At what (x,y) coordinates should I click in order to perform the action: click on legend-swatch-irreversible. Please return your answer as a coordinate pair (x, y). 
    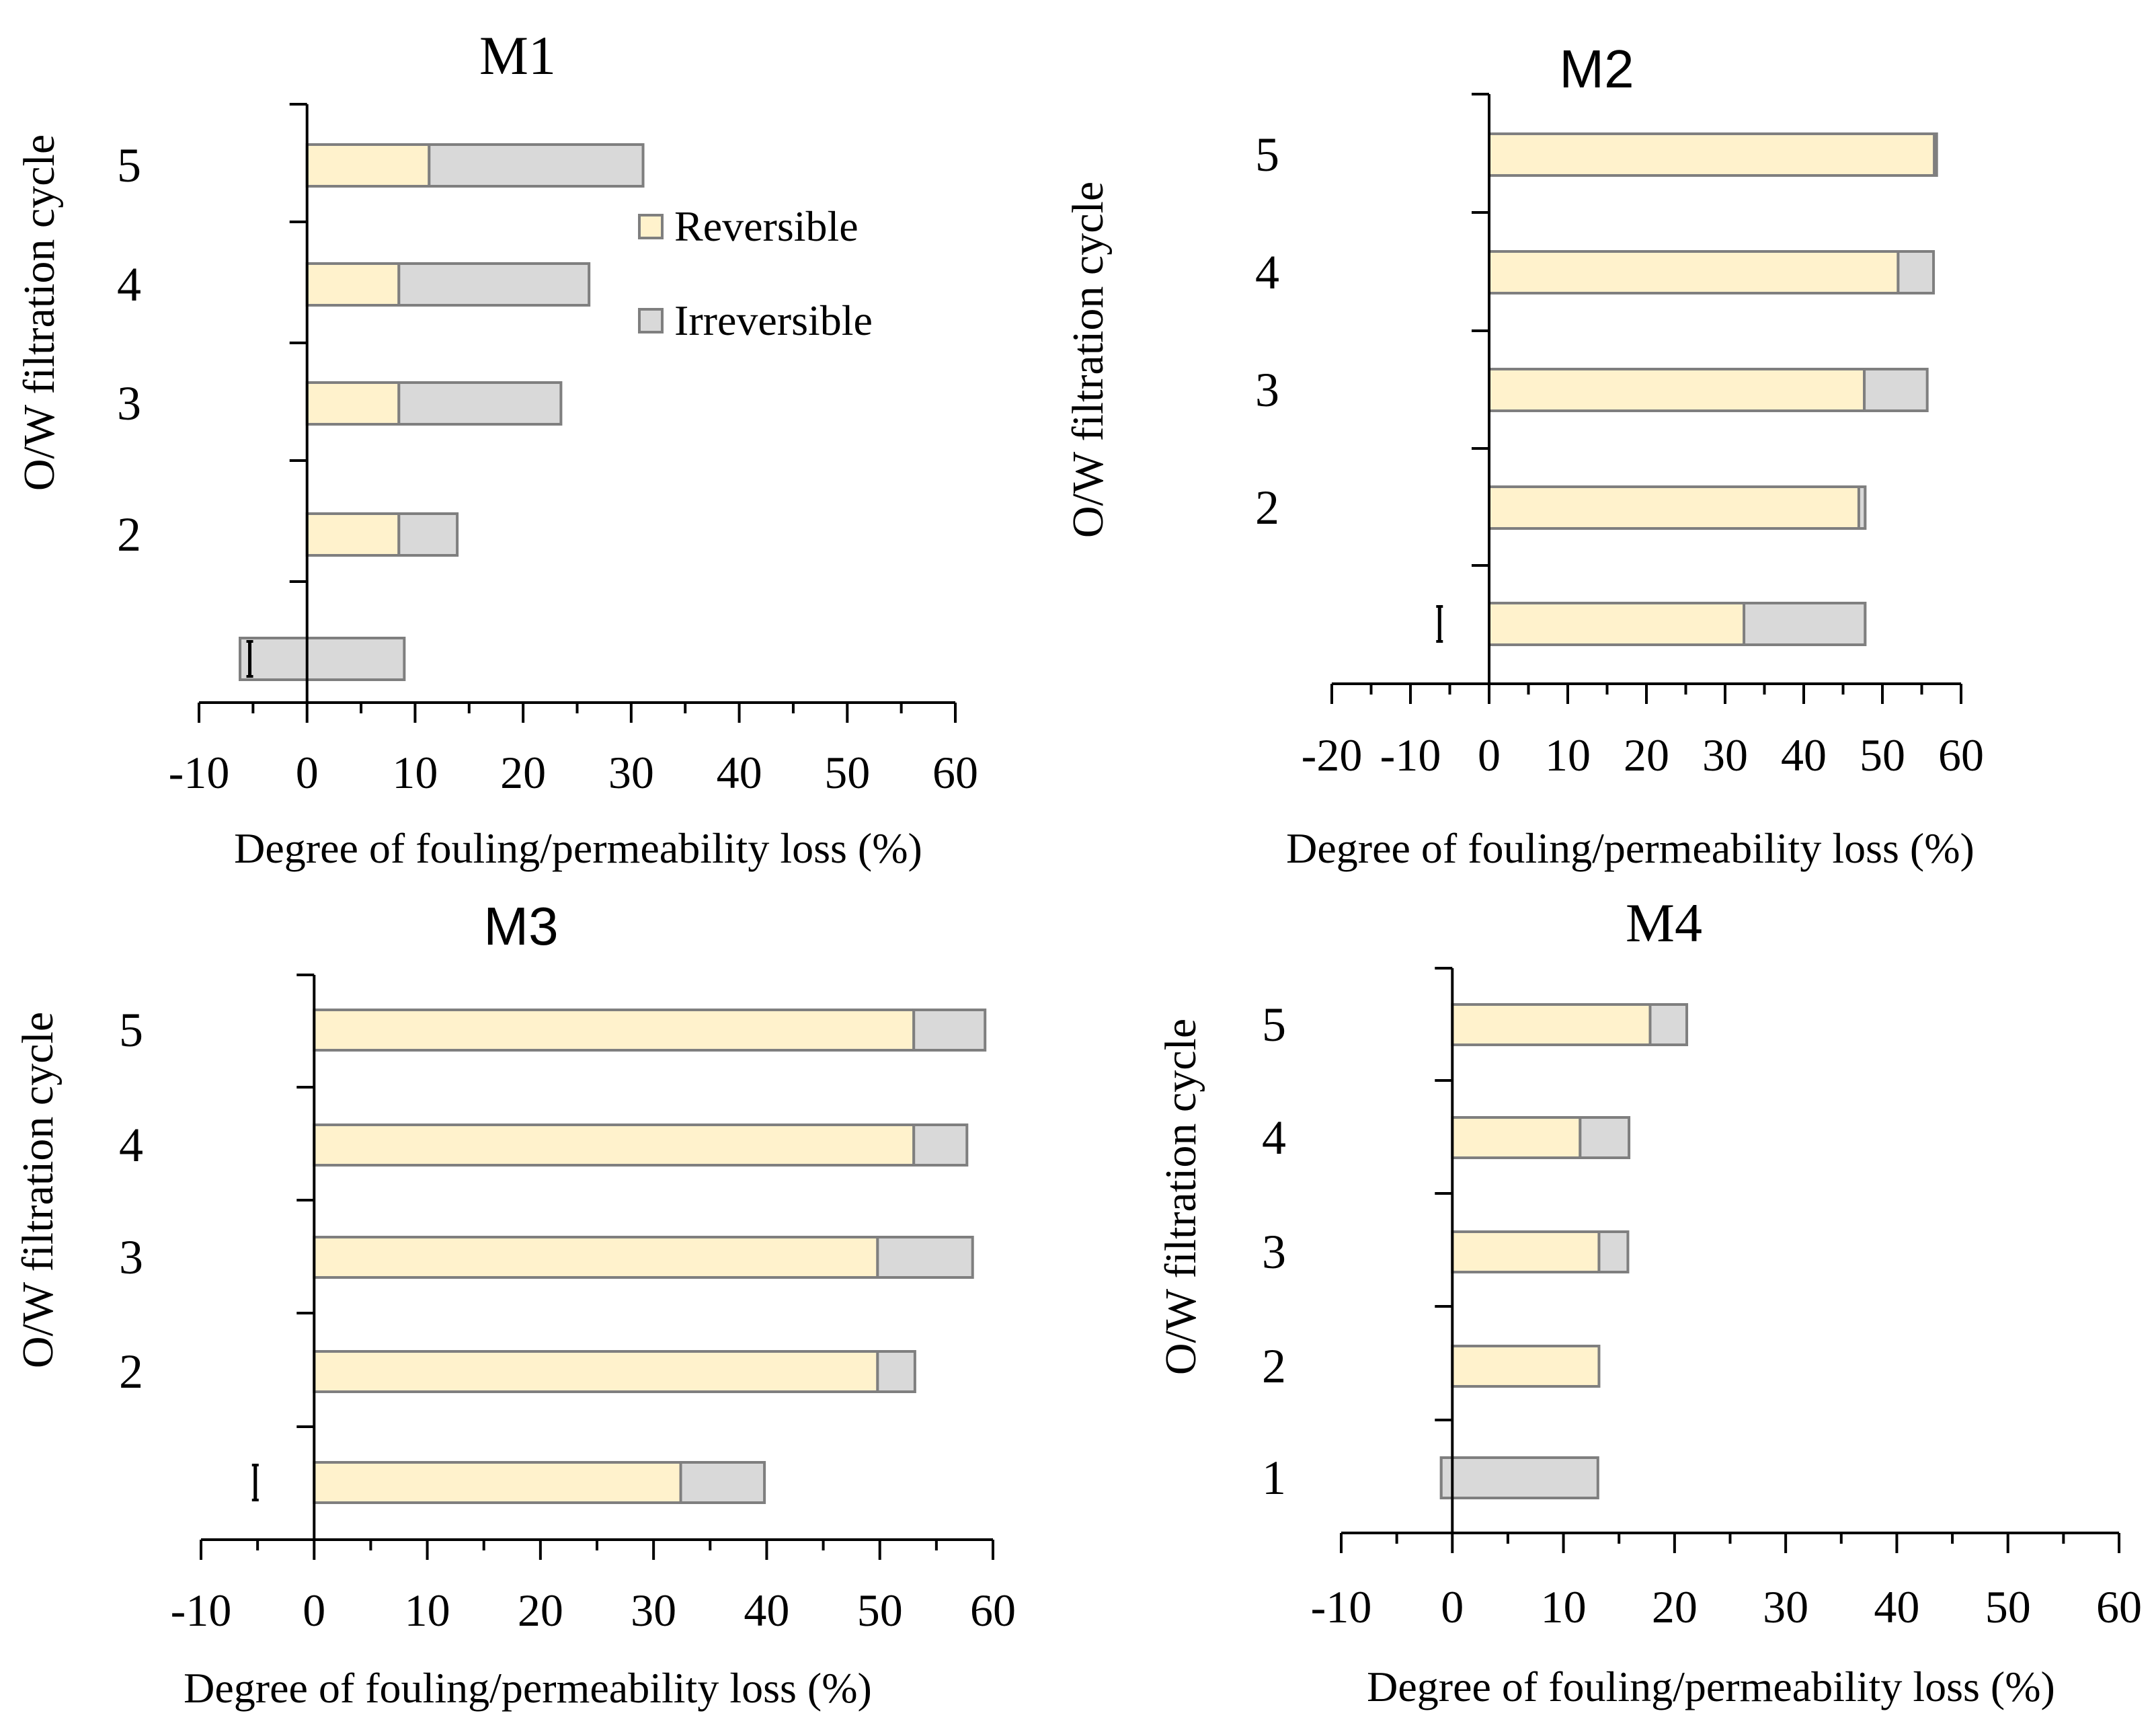
    Looking at the image, I should click on (651, 320).